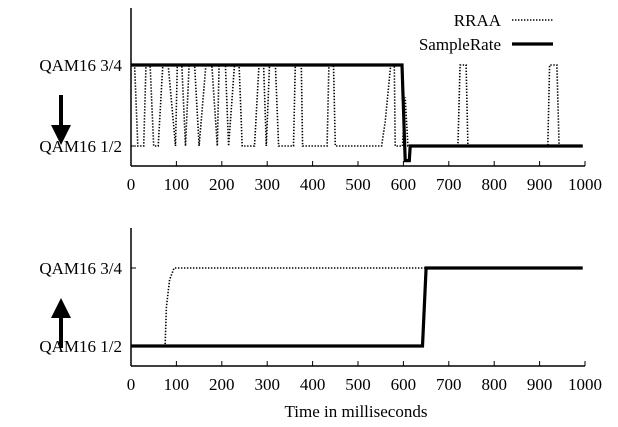 The width and height of the screenshot is (618, 427). What do you see at coordinates (356, 411) in the screenshot?
I see `x-axis-title: Time in milliseconds` at bounding box center [356, 411].